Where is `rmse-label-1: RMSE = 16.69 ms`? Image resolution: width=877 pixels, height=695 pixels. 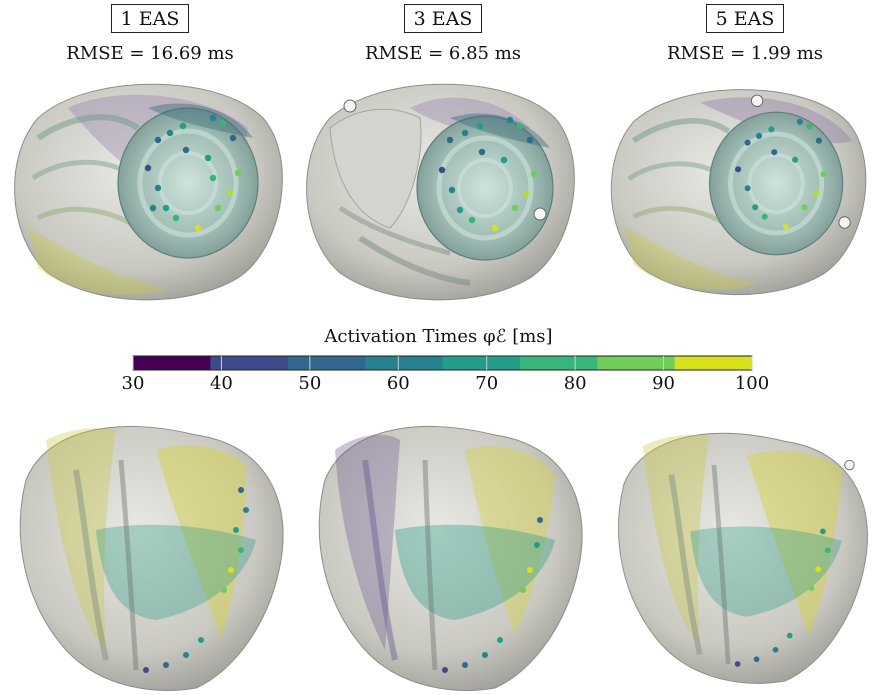
rmse-label-1: RMSE = 16.69 ms is located at coordinates (150, 53).